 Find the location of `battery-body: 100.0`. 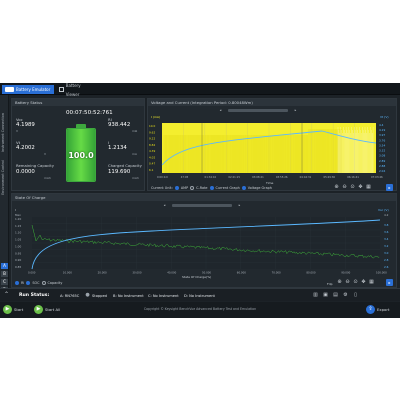

battery-body: 100.0 is located at coordinates (81, 155).